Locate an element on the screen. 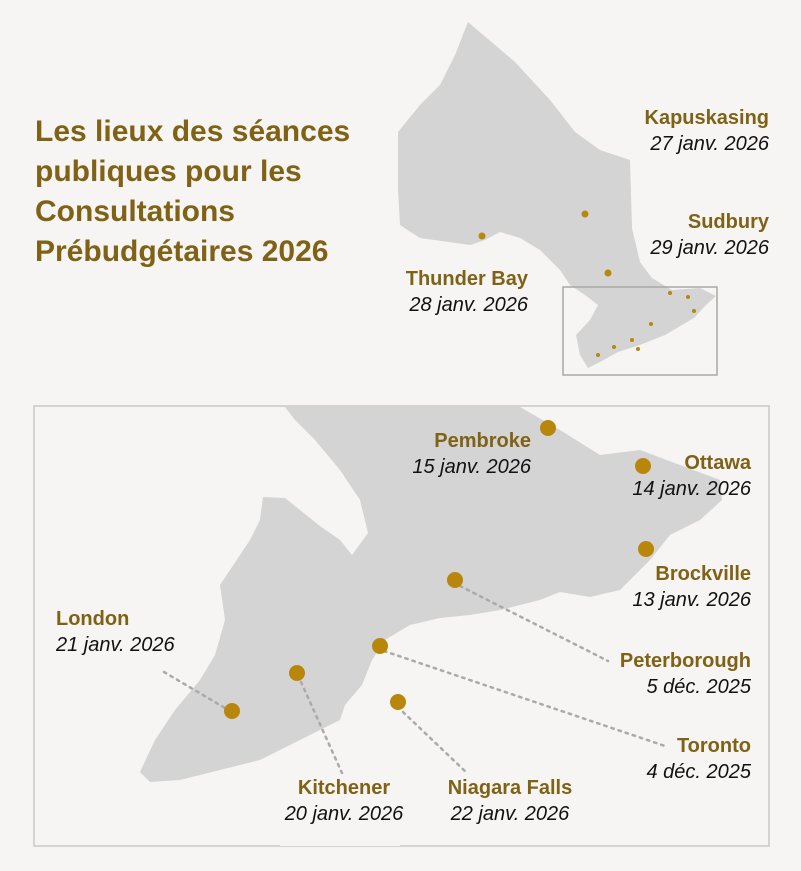 This screenshot has height=871, width=801. location-date: 4 déc. 2025 is located at coordinates (698, 772).